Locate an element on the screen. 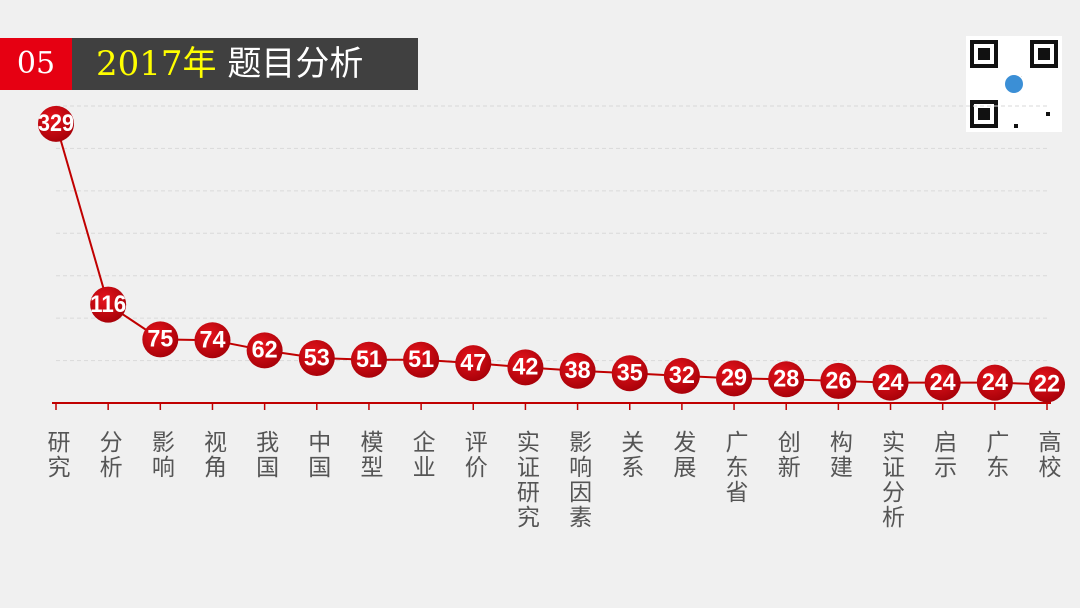  x-tick-label: 研究 is located at coordinates (56, 455).